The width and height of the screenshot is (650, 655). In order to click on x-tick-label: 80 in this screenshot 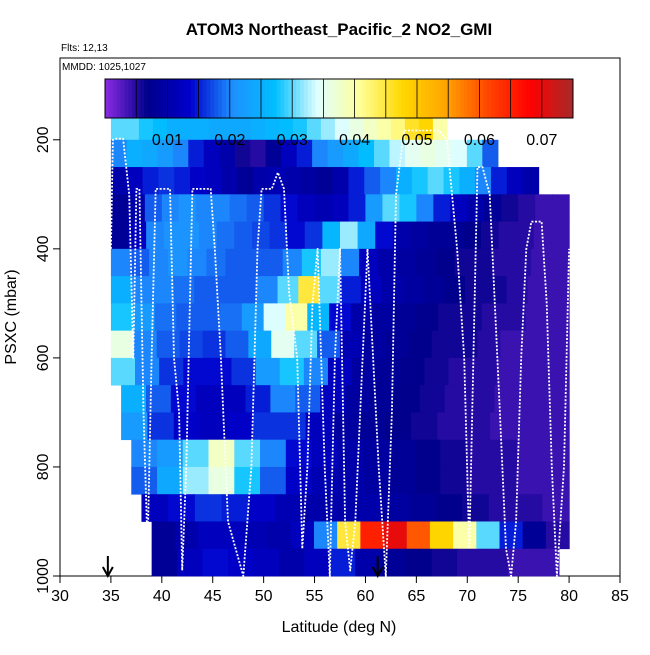, I will do `click(569, 596)`.